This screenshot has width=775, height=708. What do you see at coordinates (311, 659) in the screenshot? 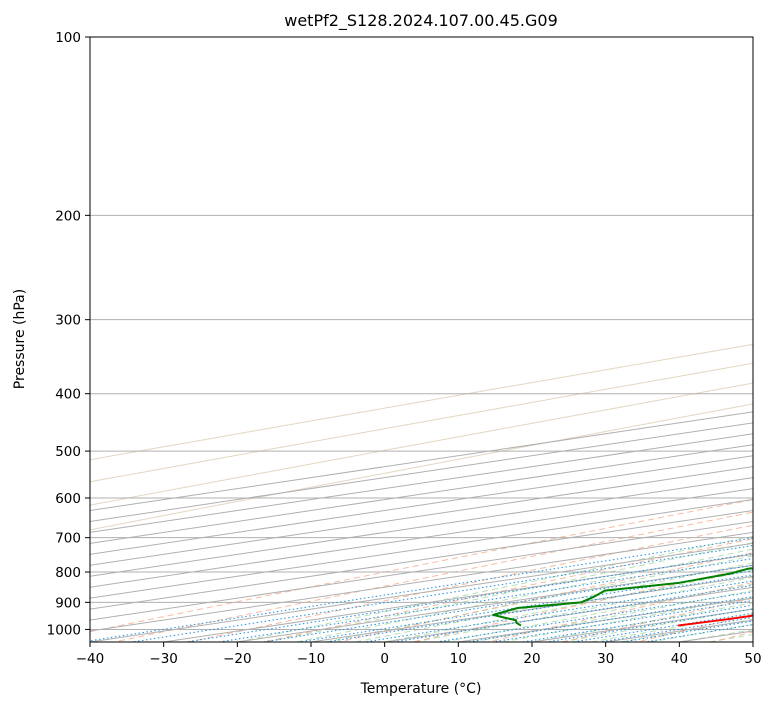
I see `x-tick-label: −10` at bounding box center [311, 659].